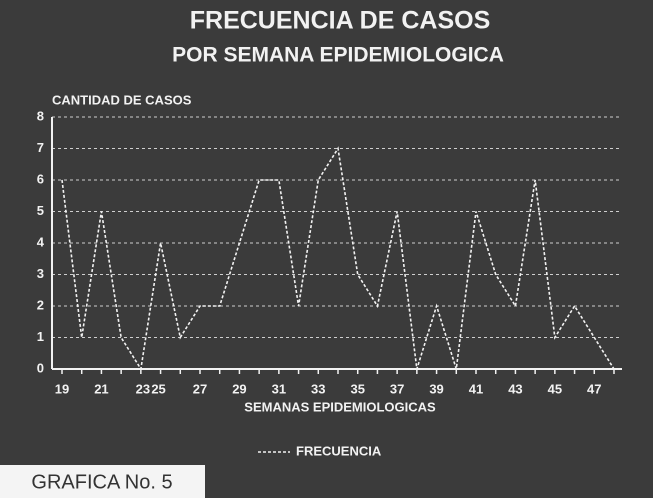  Describe the element at coordinates (40, 304) in the screenshot. I see `y-tick-label: 2` at that location.